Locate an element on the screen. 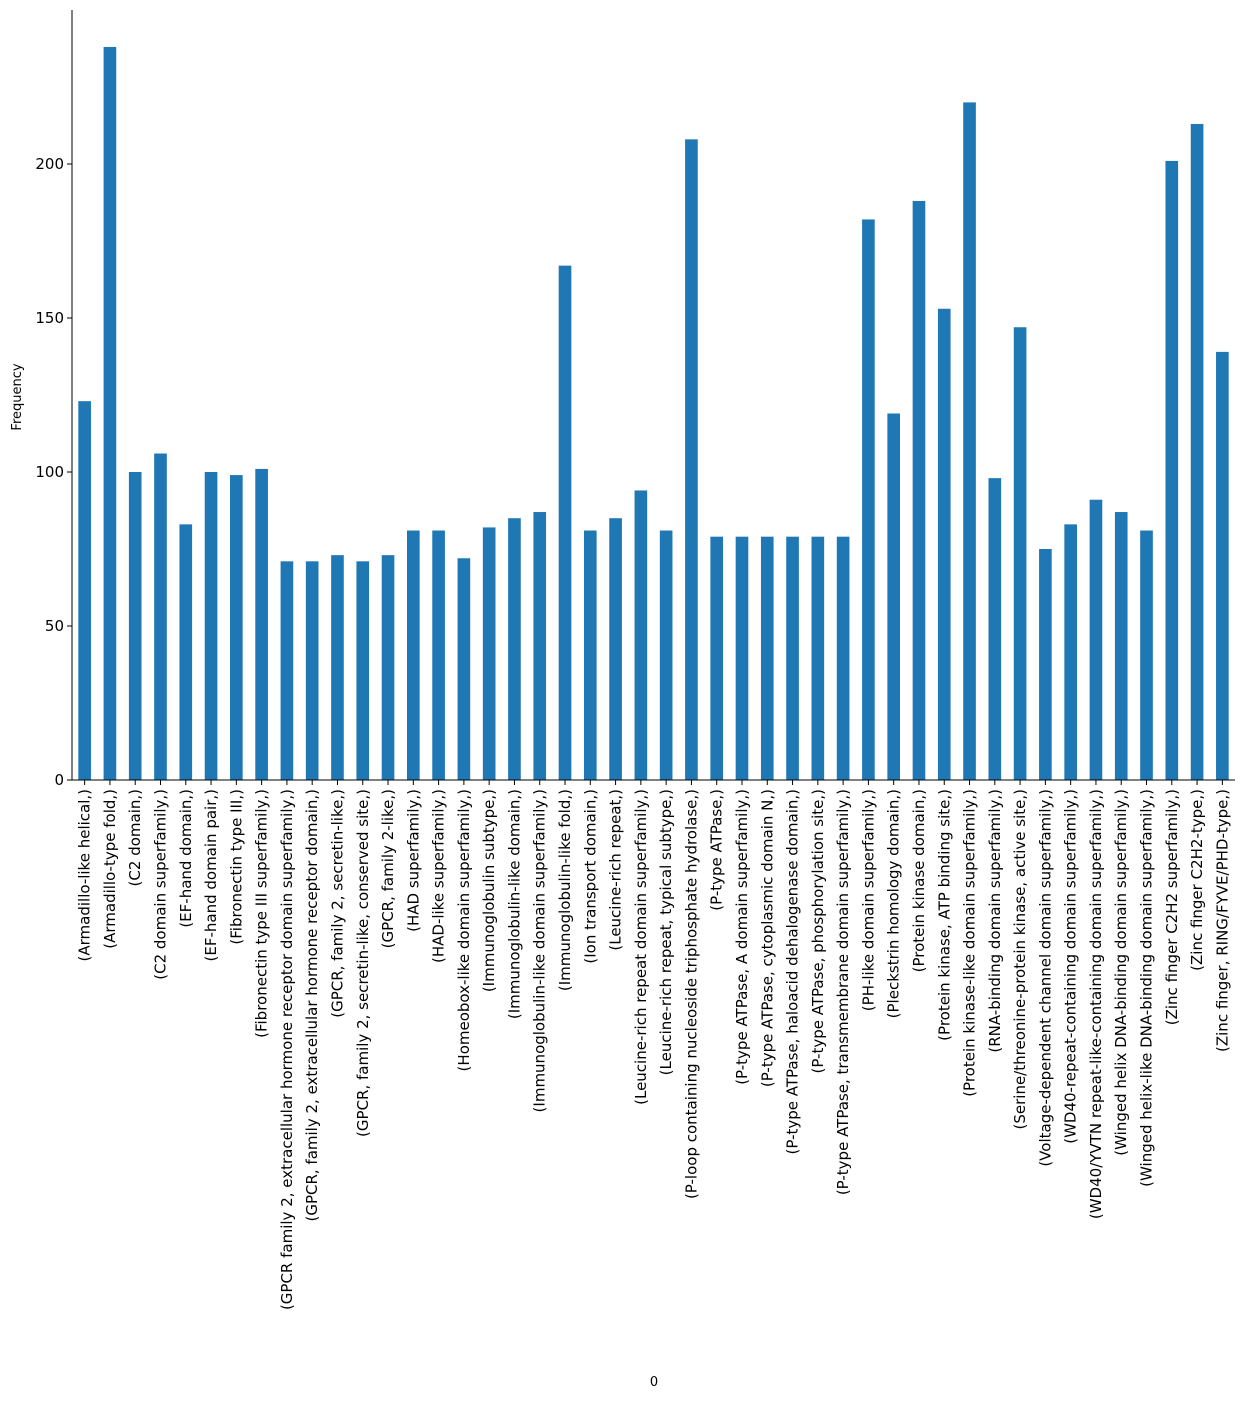 The image size is (1244, 1404). x-category-label: (P-type ATPase, A domain superfamily,) is located at coordinates (742, 937).